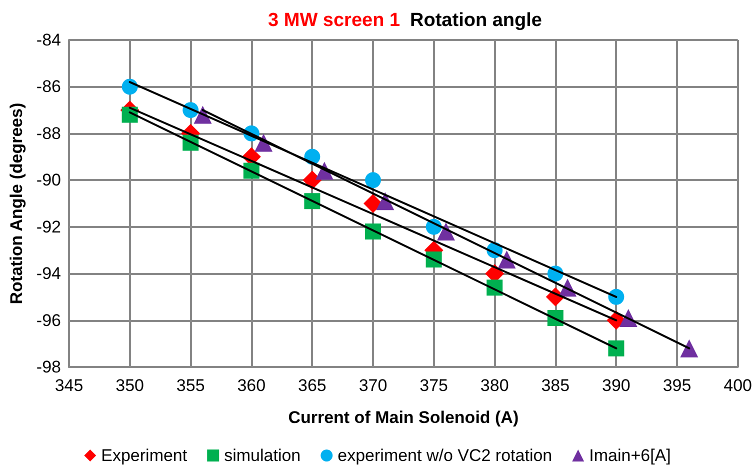 The width and height of the screenshot is (755, 471). Describe the element at coordinates (738, 385) in the screenshot. I see `x-tick-label: 400` at that location.